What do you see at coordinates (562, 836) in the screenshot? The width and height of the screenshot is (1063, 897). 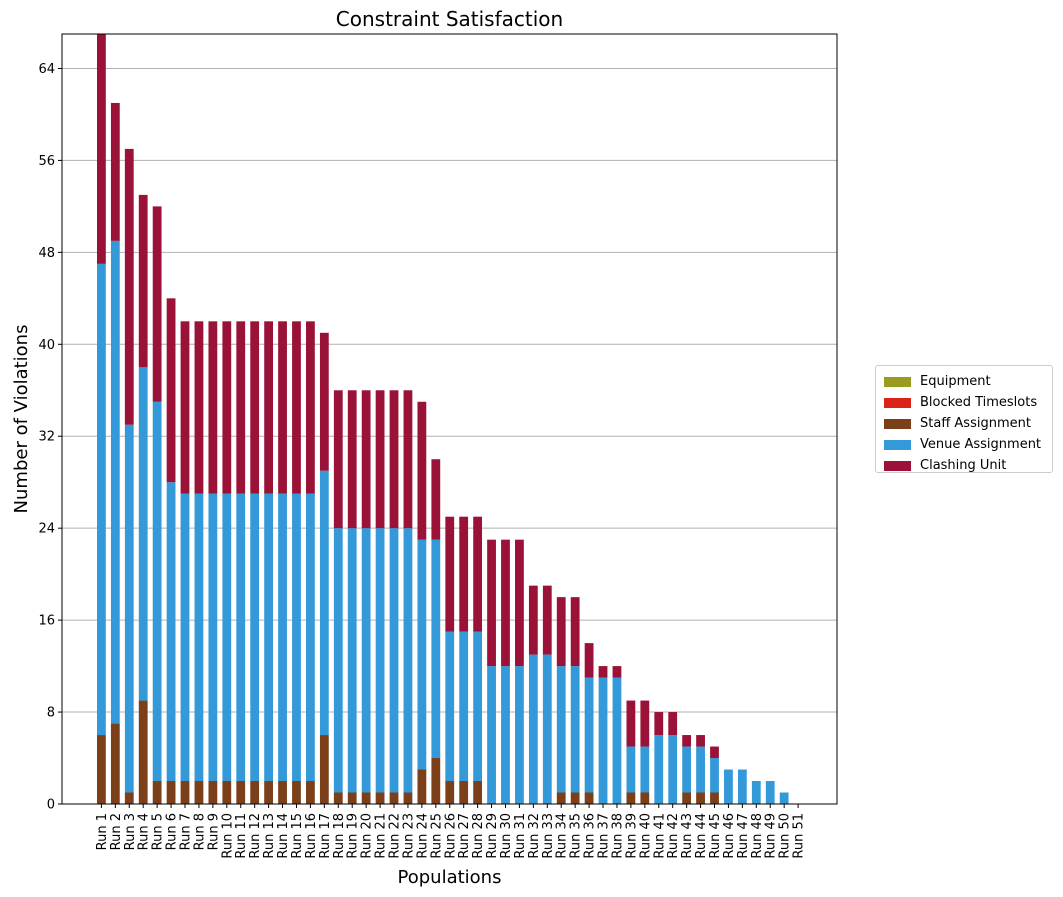 I see `x-tick-label-34: Run 34` at bounding box center [562, 836].